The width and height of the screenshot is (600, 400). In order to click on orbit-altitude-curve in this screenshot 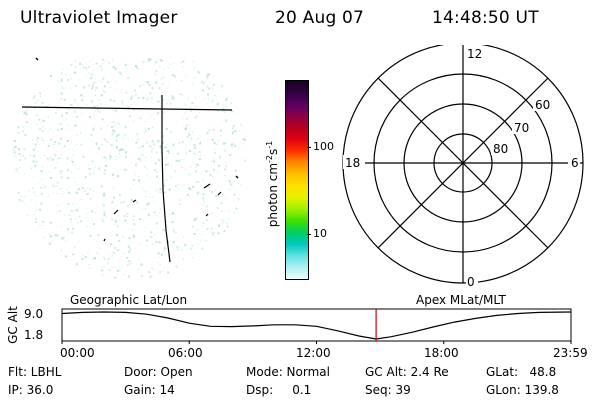, I will do `click(316, 325)`.